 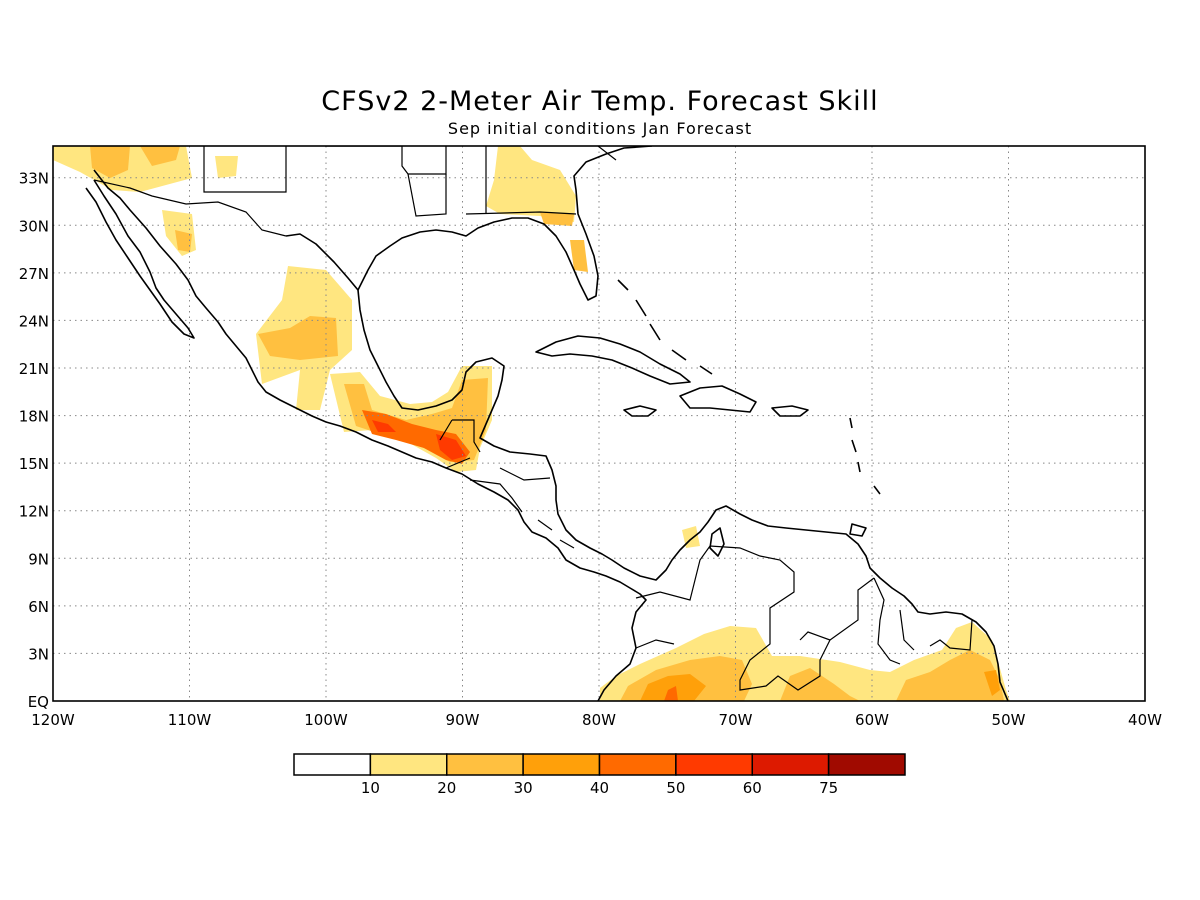 I want to click on lon-tick-label: 100W, so click(x=326, y=720).